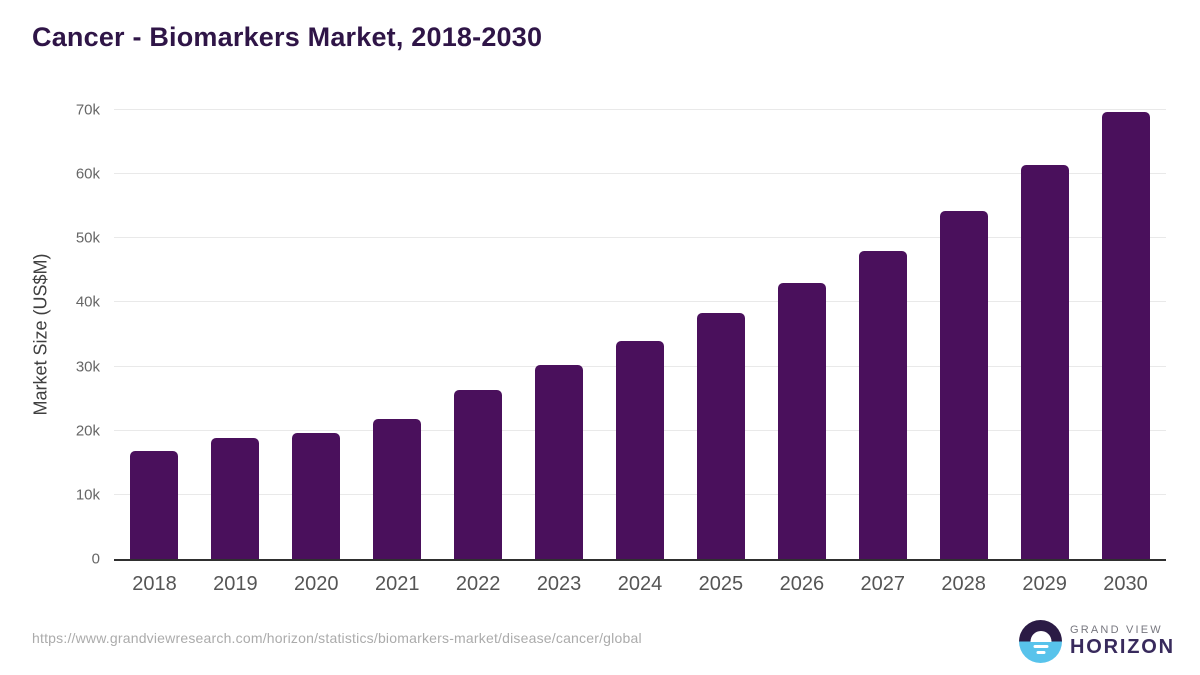  I want to click on gridline-60k, so click(640, 174).